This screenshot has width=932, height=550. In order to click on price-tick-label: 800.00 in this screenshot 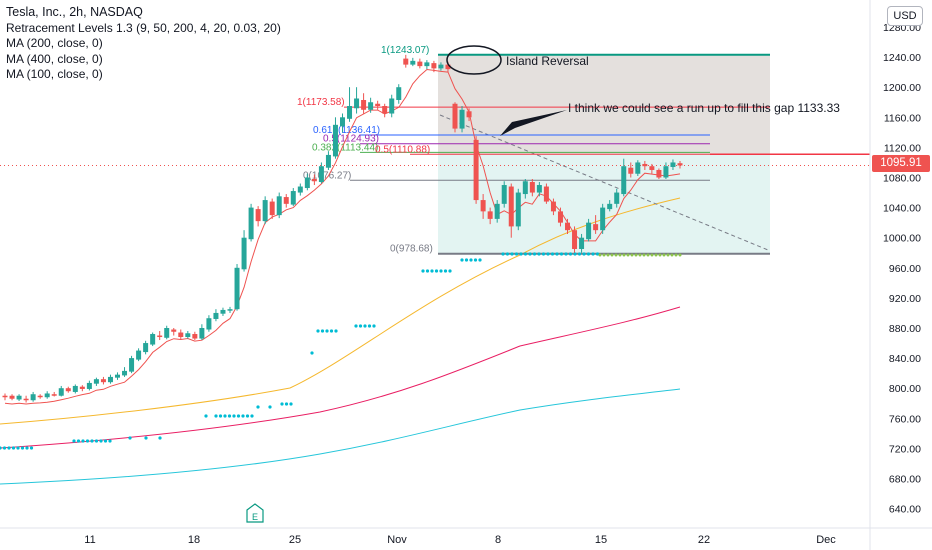, I will do `click(905, 389)`.